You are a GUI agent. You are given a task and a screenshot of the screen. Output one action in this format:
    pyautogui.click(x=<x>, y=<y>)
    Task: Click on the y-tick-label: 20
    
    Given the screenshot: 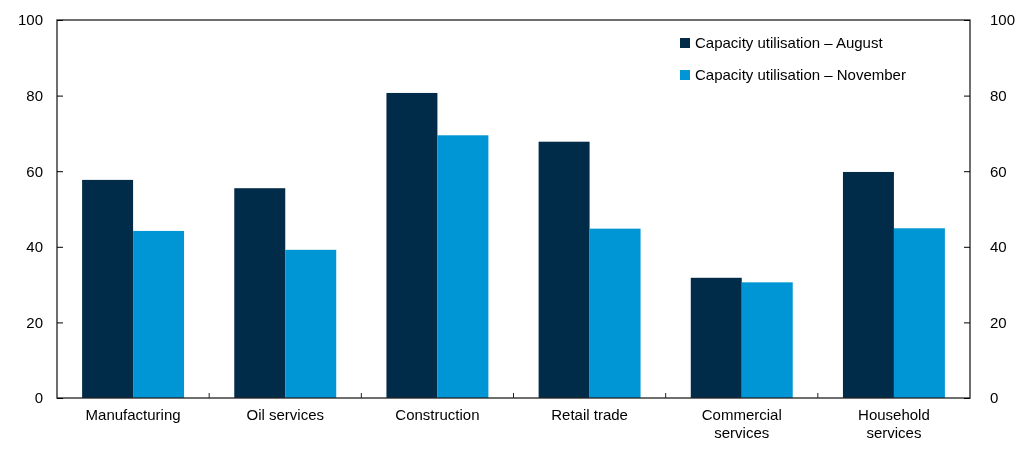 What is the action you would take?
    pyautogui.click(x=34, y=322)
    